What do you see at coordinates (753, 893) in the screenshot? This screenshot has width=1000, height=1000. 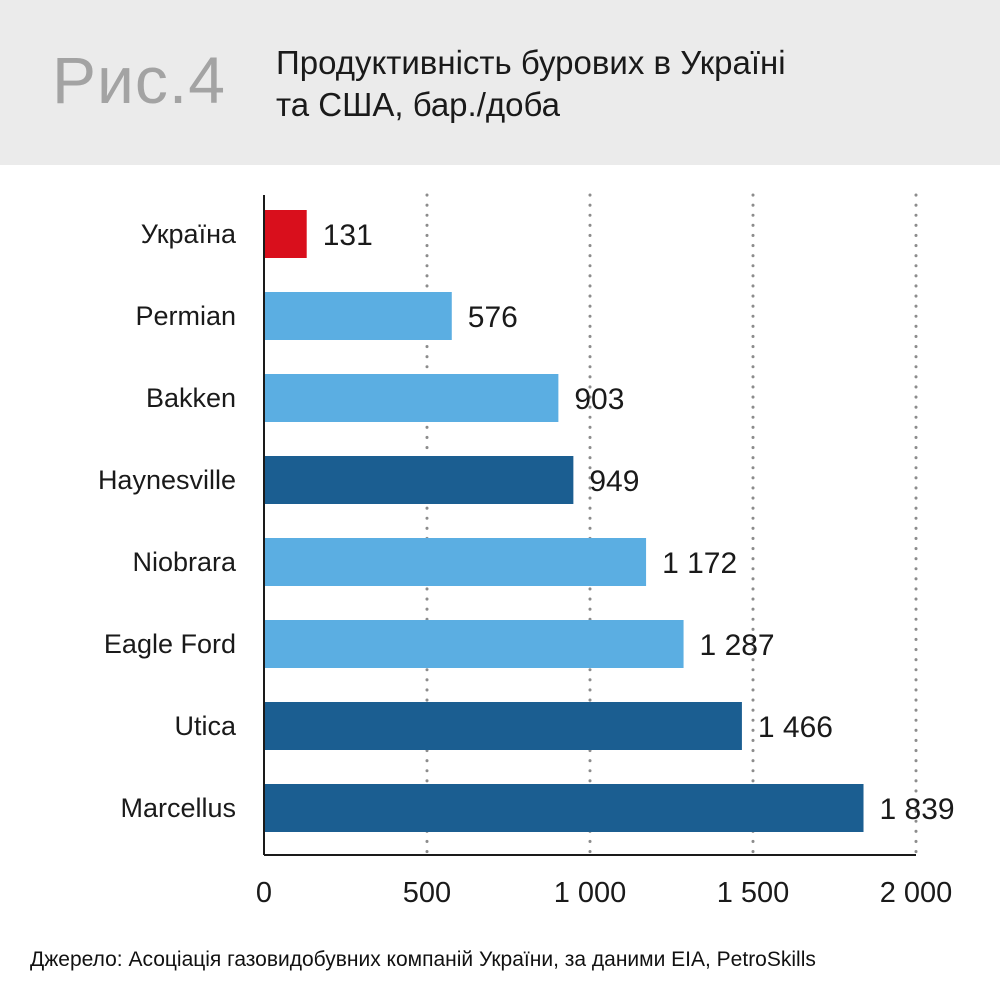 I see `x-tick-label: 1 500` at bounding box center [753, 893].